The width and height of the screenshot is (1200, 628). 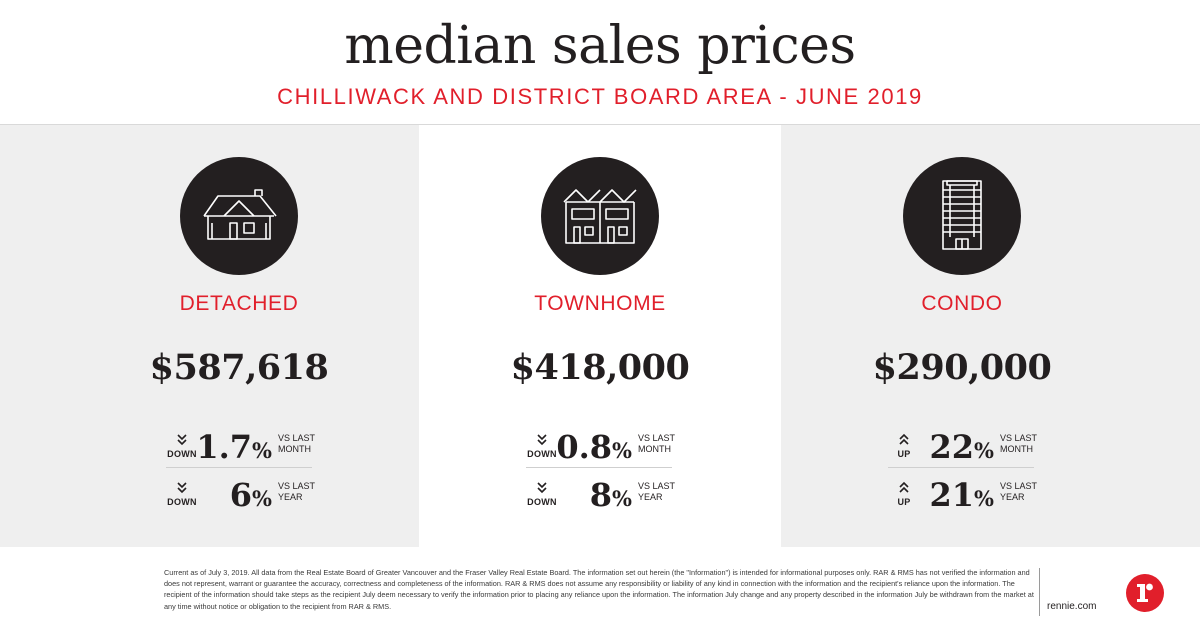 What do you see at coordinates (239, 303) in the screenshot?
I see `property-type-label: DETACHED` at bounding box center [239, 303].